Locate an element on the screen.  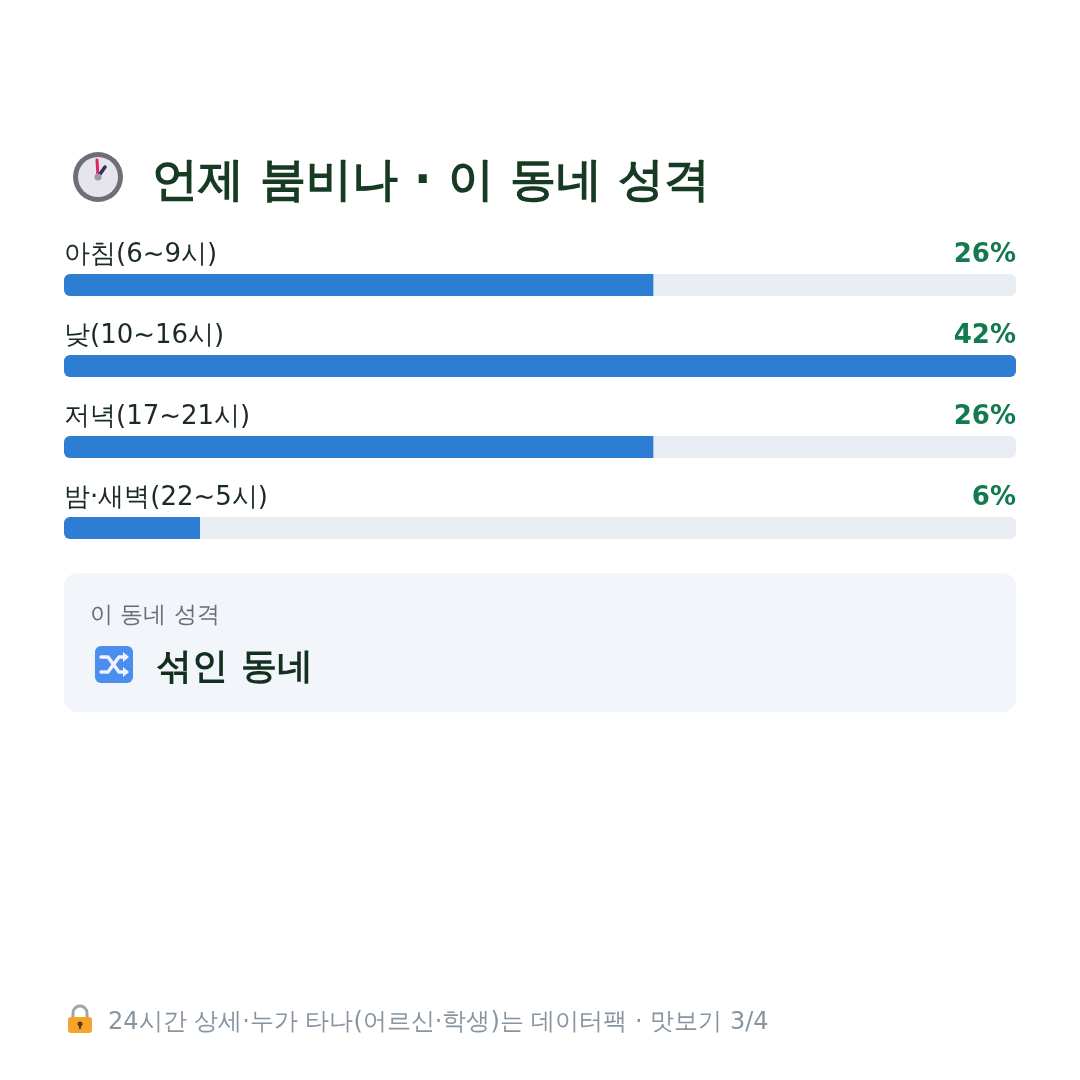
y-tick-label: 밤·새벽(22~5시) is located at coordinates (166, 496).